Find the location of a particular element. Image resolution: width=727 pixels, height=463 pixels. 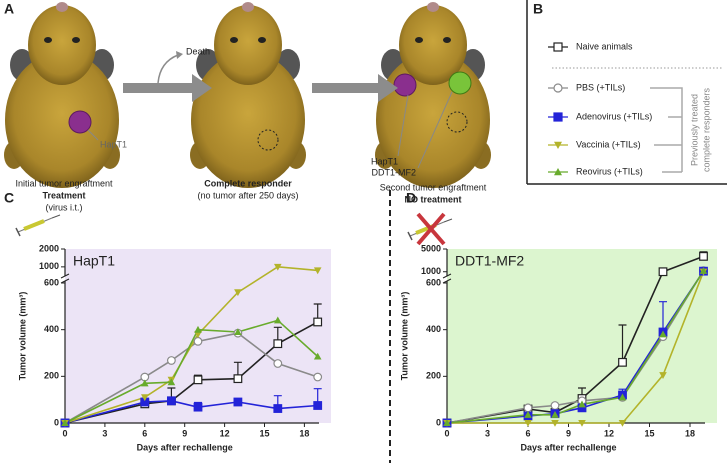

caption: Treatment is located at coordinates (63, 195).